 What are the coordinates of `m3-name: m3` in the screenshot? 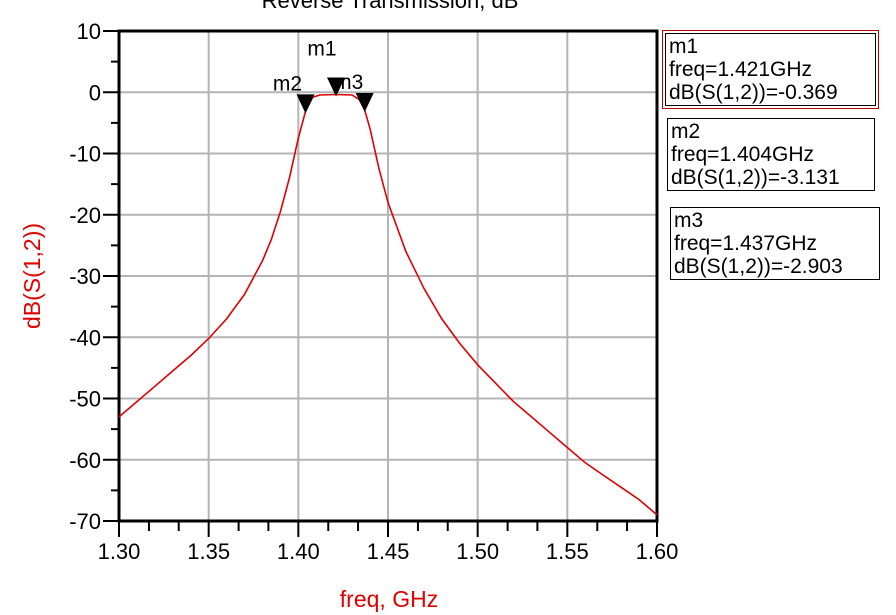 It's located at (689, 220).